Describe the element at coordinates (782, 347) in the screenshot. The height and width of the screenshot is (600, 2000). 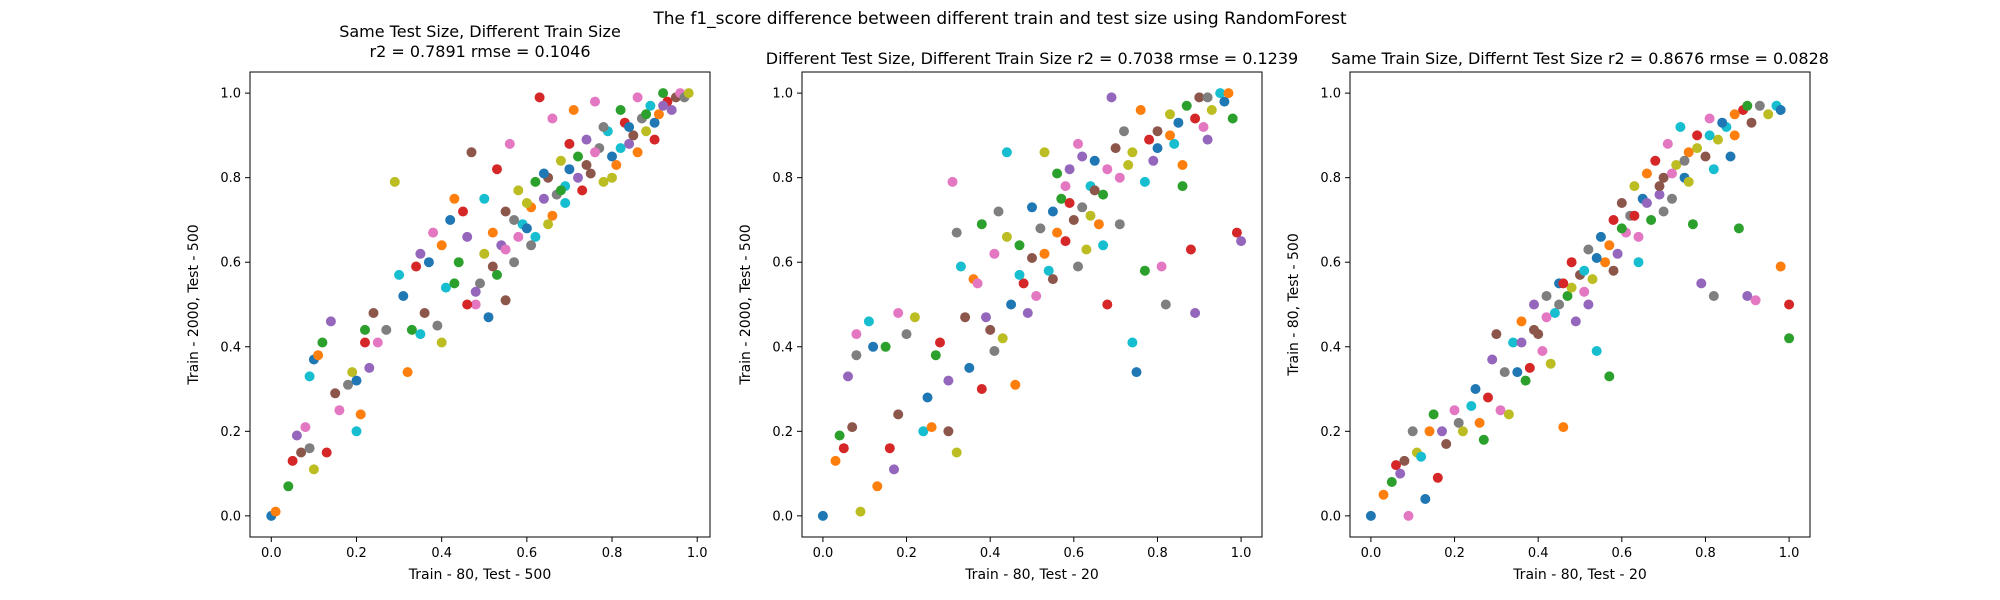
I see `y-tick-label: 0.4` at that location.